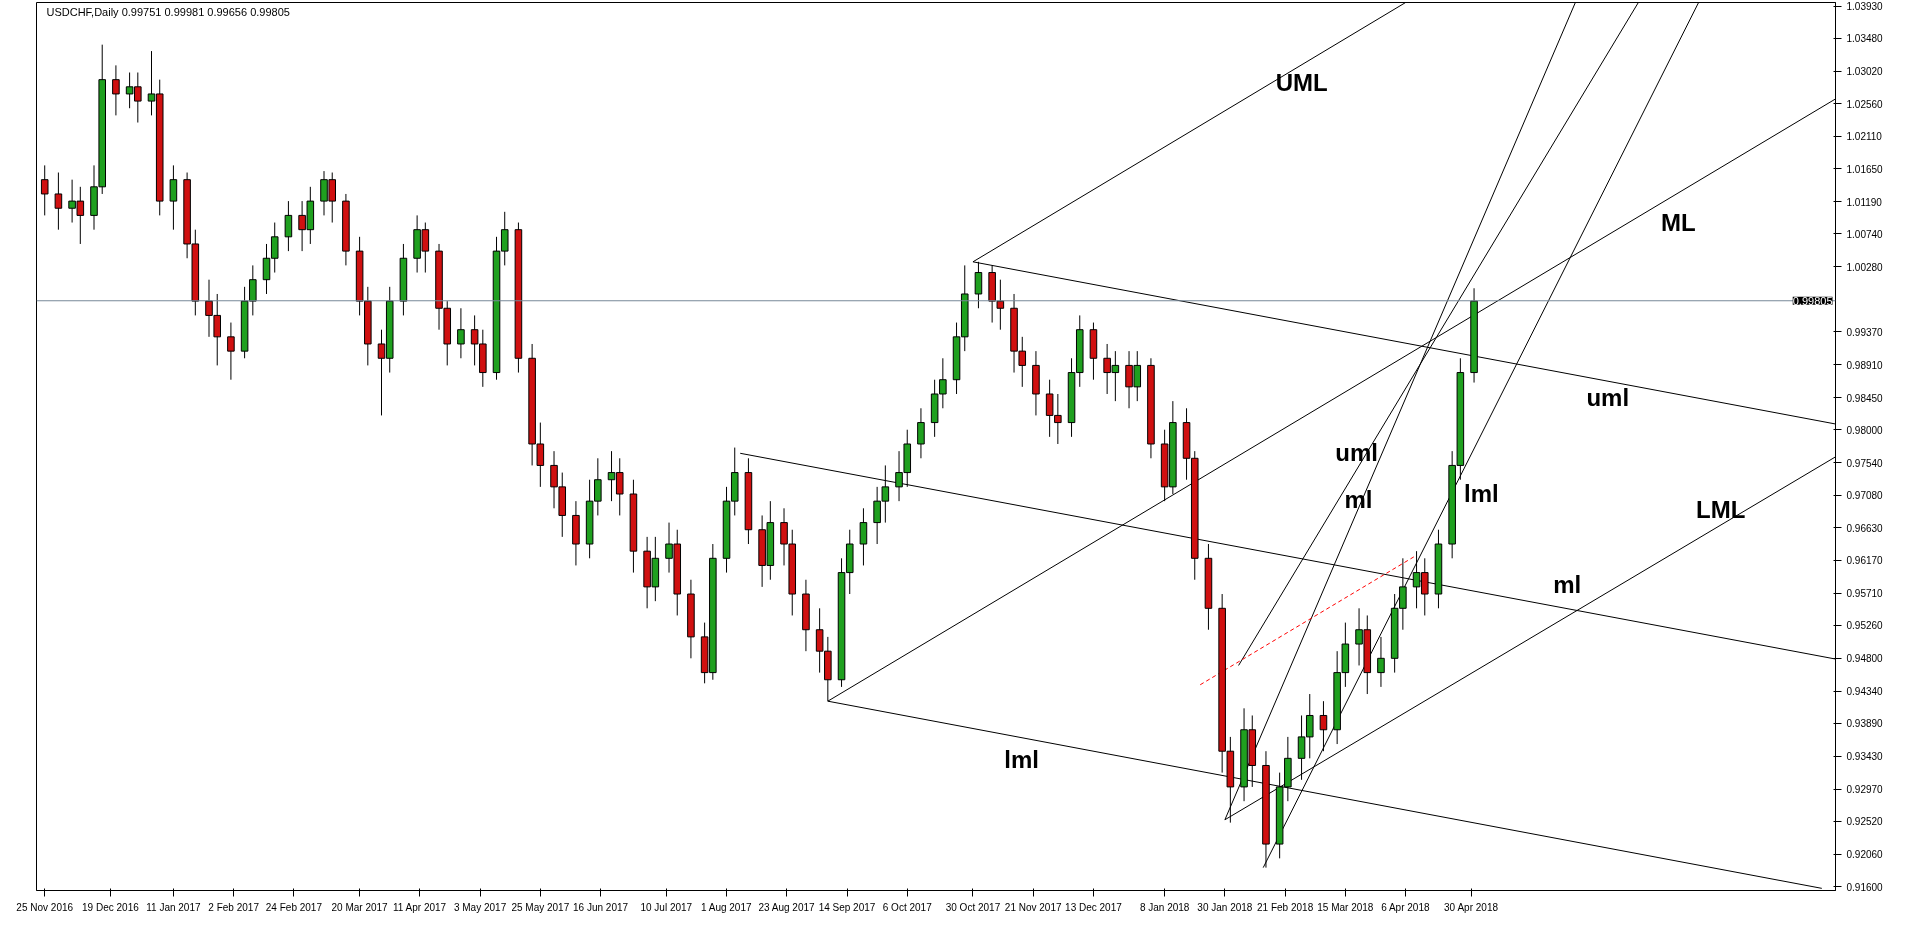 This screenshot has height=927, width=1913. What do you see at coordinates (1865, 724) in the screenshot?
I see `y-tick-label: 0.93890` at bounding box center [1865, 724].